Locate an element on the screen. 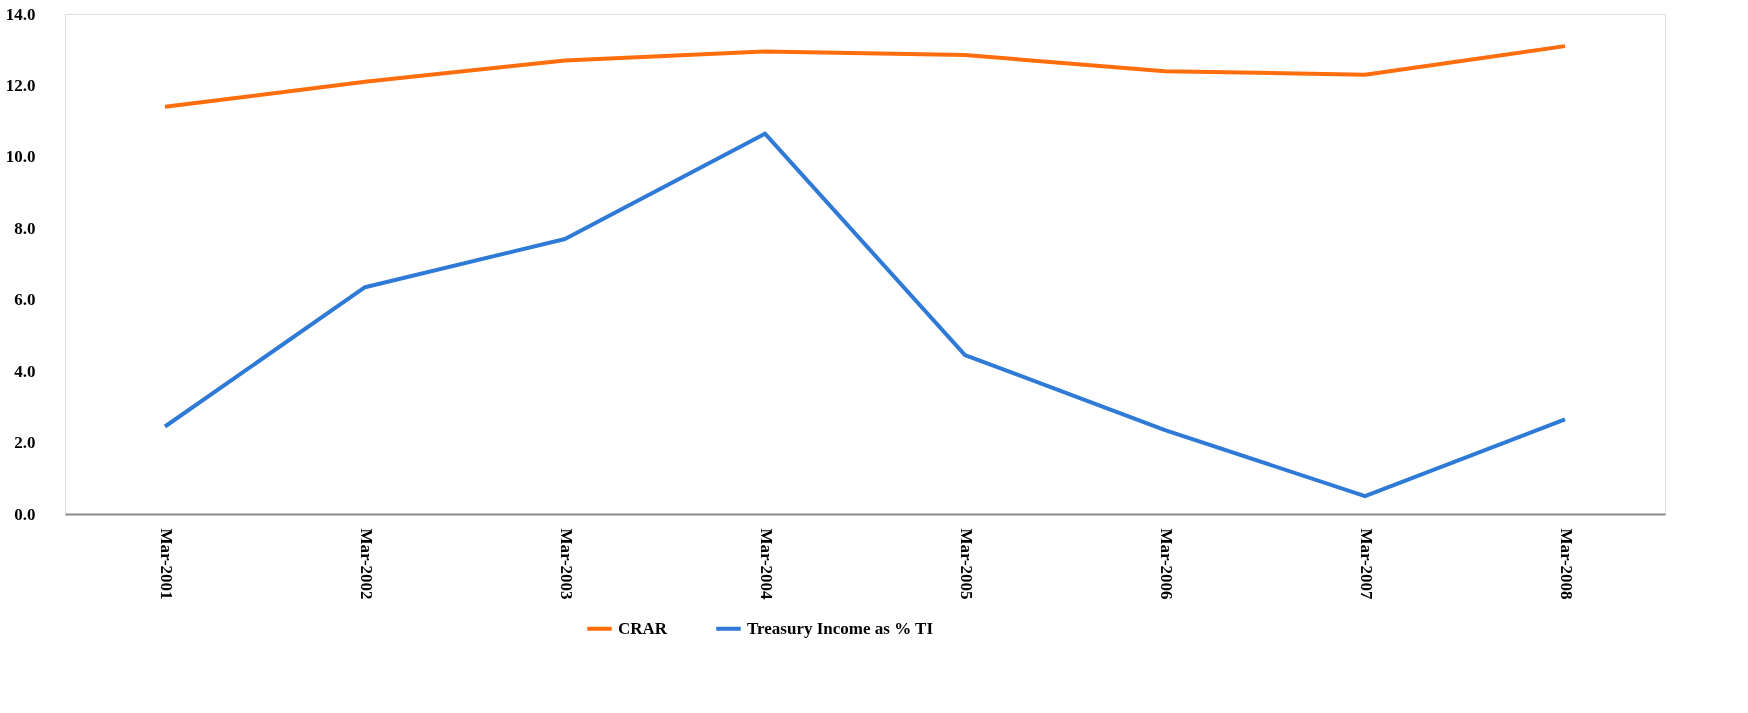 The width and height of the screenshot is (1748, 713). x-tick-label: Mar-2002 is located at coordinates (366, 564).